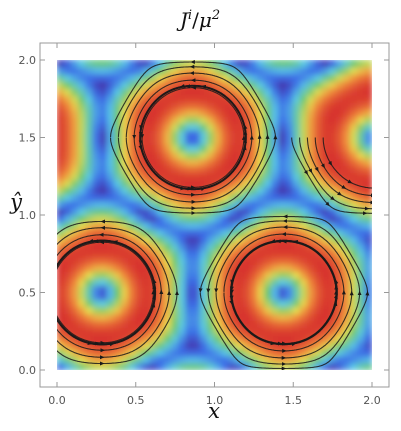 The width and height of the screenshot is (401, 431). I want to click on y-tick-label: 2.0, so click(28, 60).